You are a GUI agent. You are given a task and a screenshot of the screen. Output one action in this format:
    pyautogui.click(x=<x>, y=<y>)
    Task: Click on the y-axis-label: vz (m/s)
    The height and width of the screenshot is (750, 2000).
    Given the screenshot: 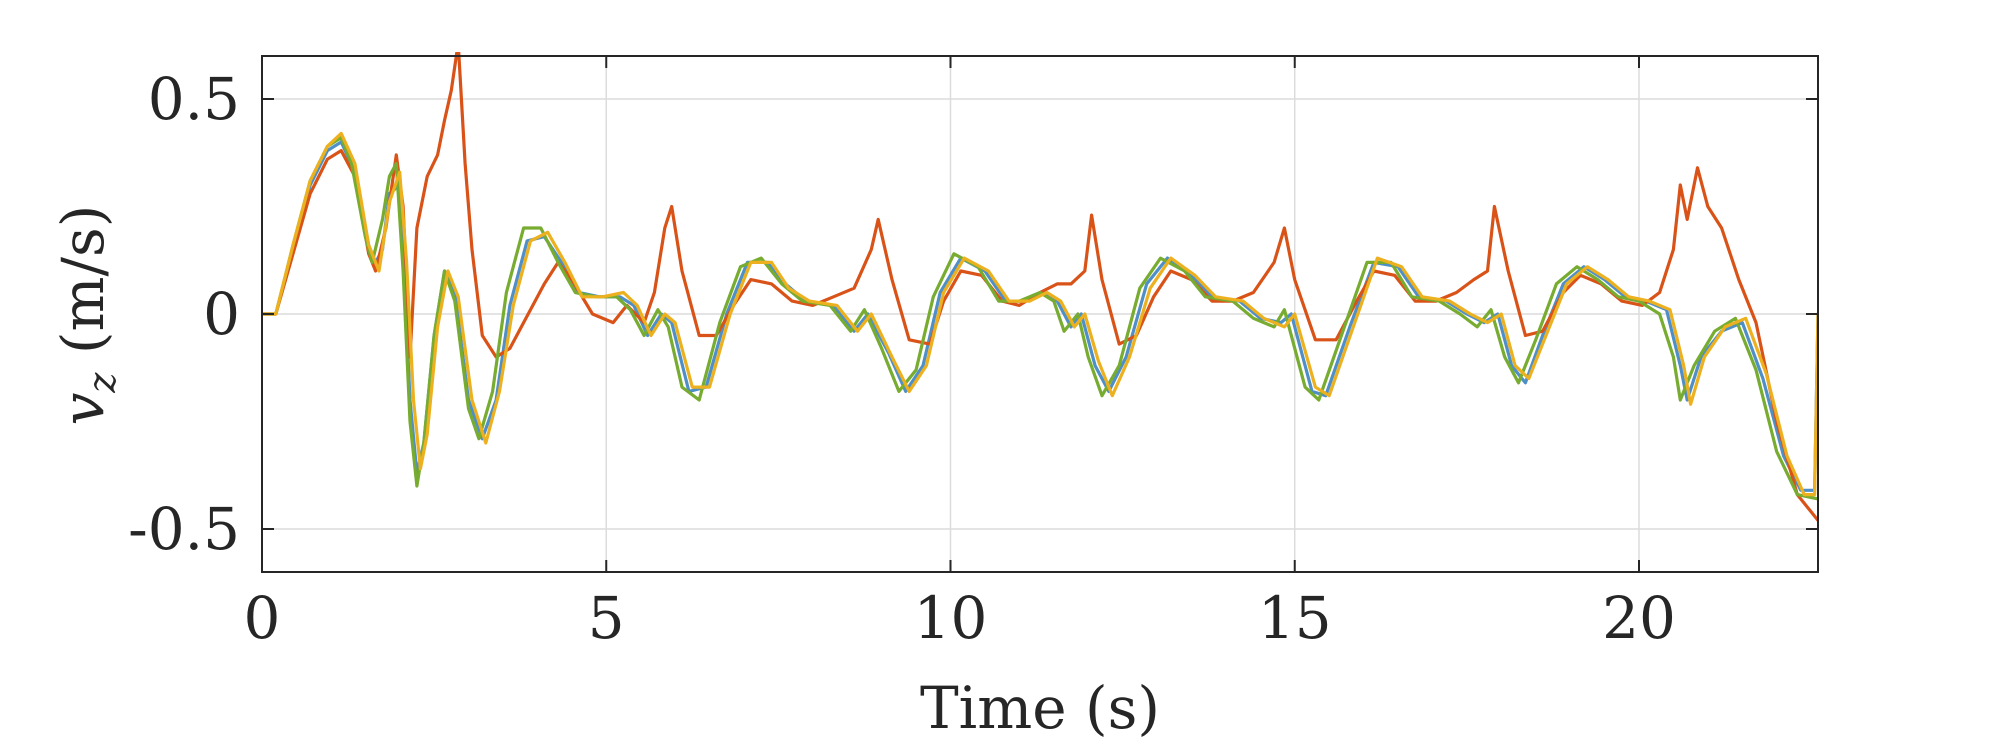 What is the action you would take?
    pyautogui.click(x=86, y=315)
    